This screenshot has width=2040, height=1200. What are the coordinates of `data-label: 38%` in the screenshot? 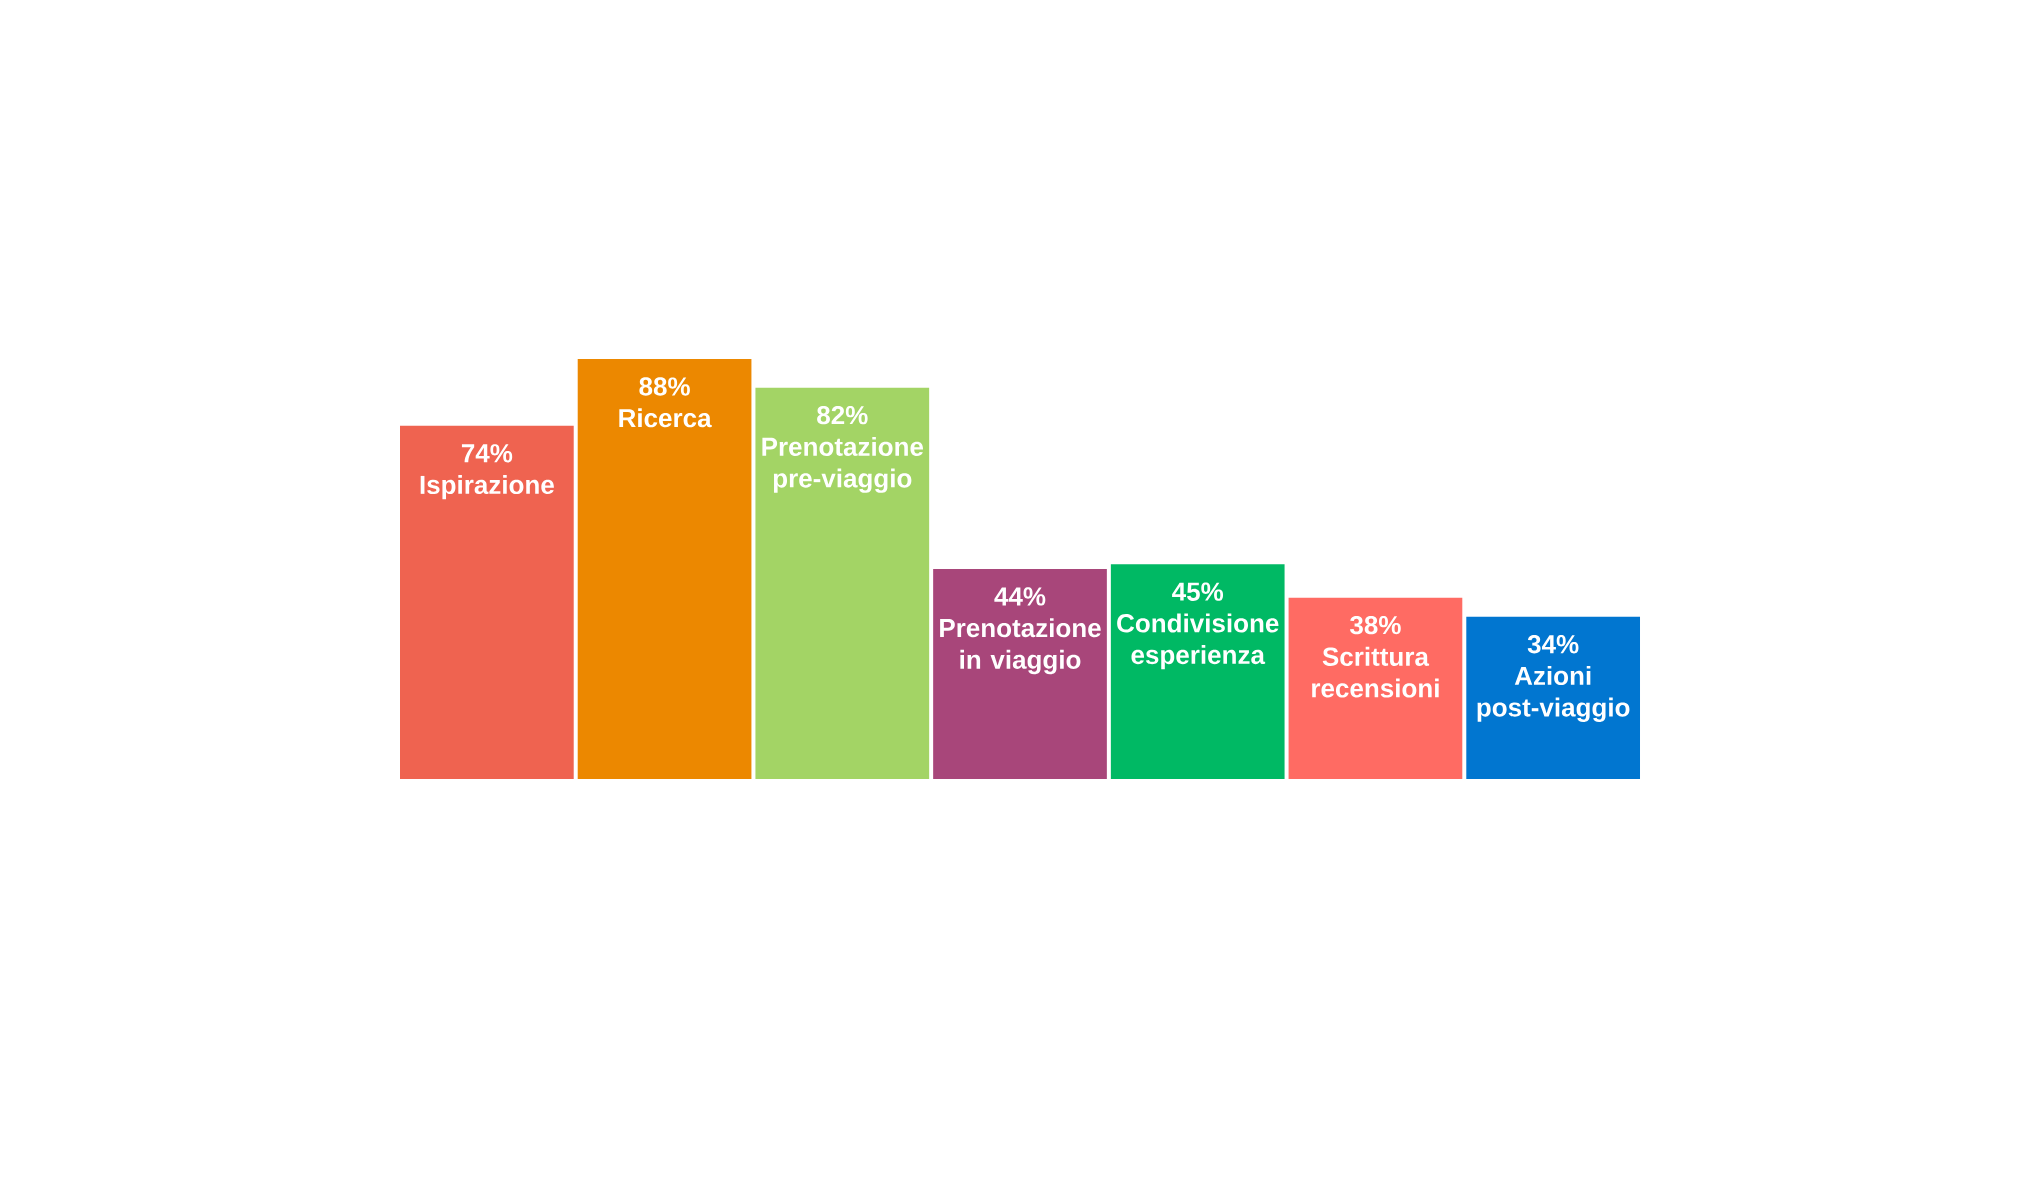 It's located at (1375, 625).